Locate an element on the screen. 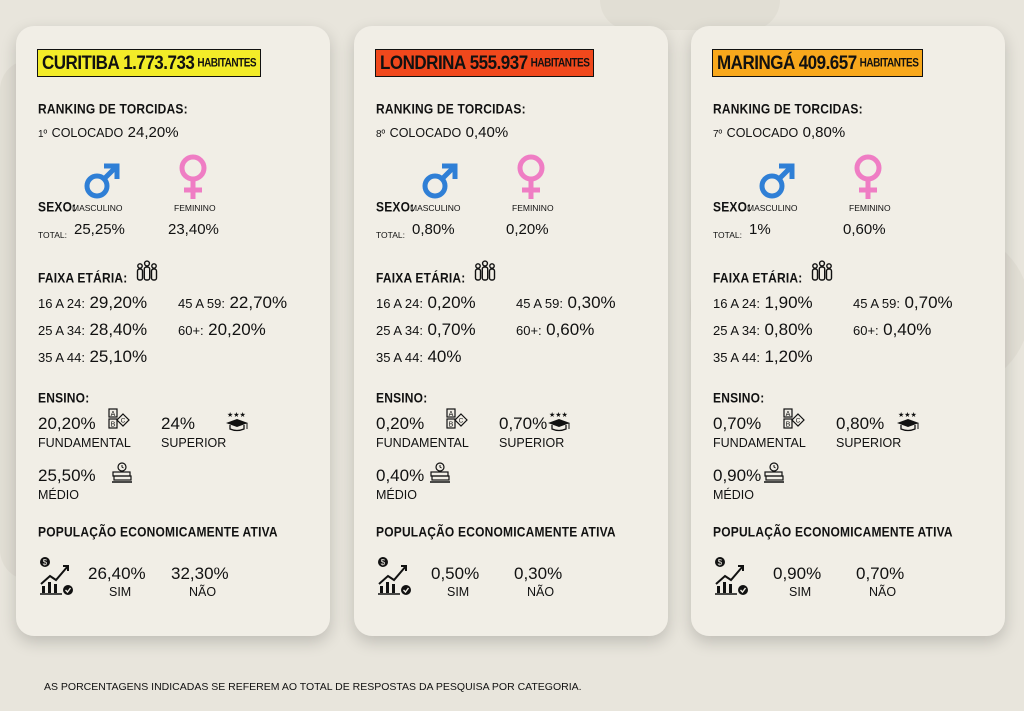 This screenshot has width=1024, height=711. age-60-plus: 60+: 0,60% is located at coordinates (555, 330).